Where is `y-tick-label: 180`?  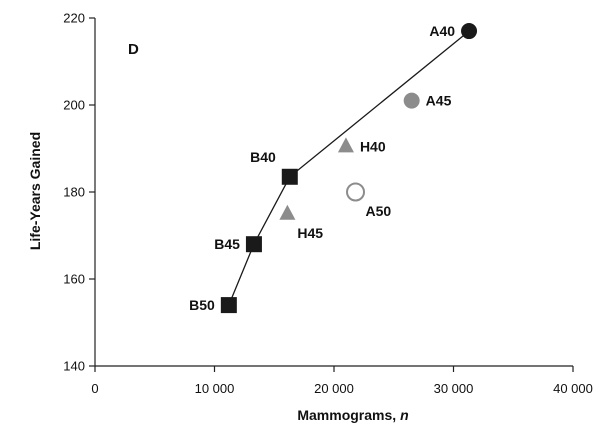 y-tick-label: 180 is located at coordinates (74, 192).